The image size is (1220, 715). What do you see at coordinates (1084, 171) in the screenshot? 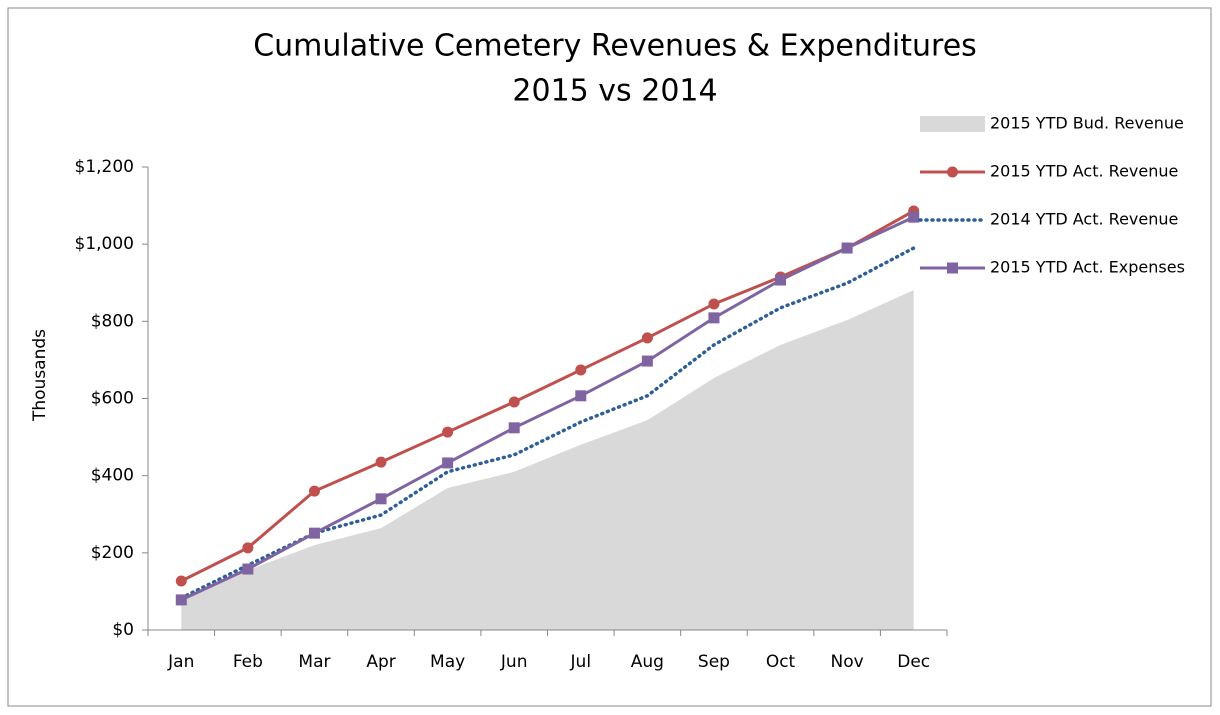
I see `legend-label: 2015 YTD Act. Revenue` at bounding box center [1084, 171].